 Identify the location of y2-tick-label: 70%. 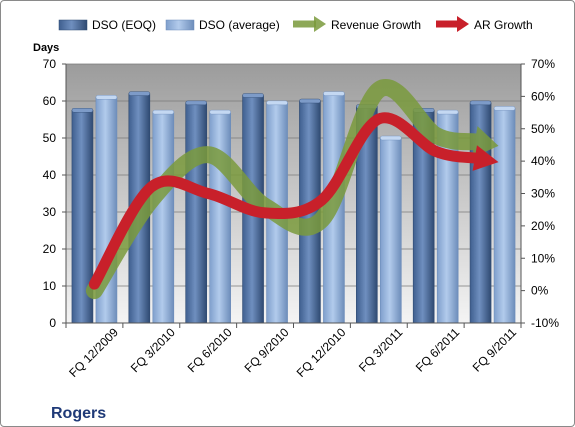
(543, 64).